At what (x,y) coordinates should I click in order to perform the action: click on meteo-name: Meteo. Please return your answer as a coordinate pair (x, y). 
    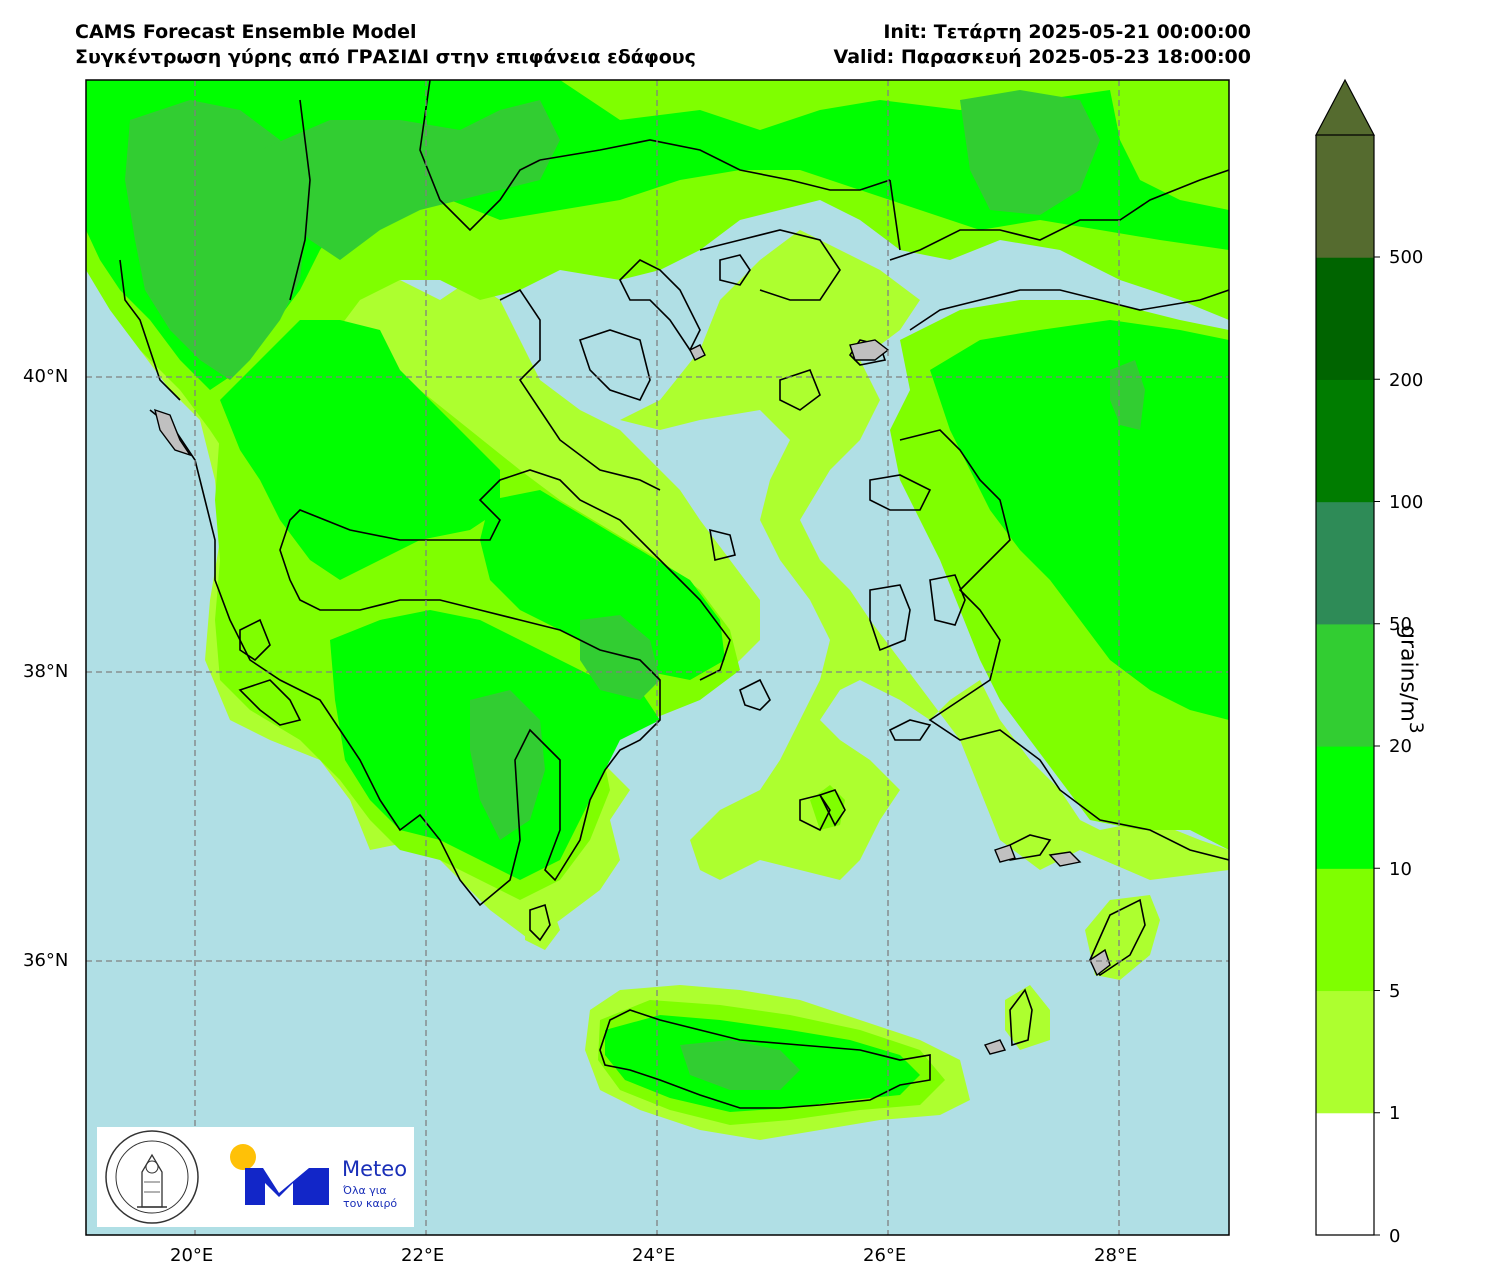
    Looking at the image, I should click on (375, 1169).